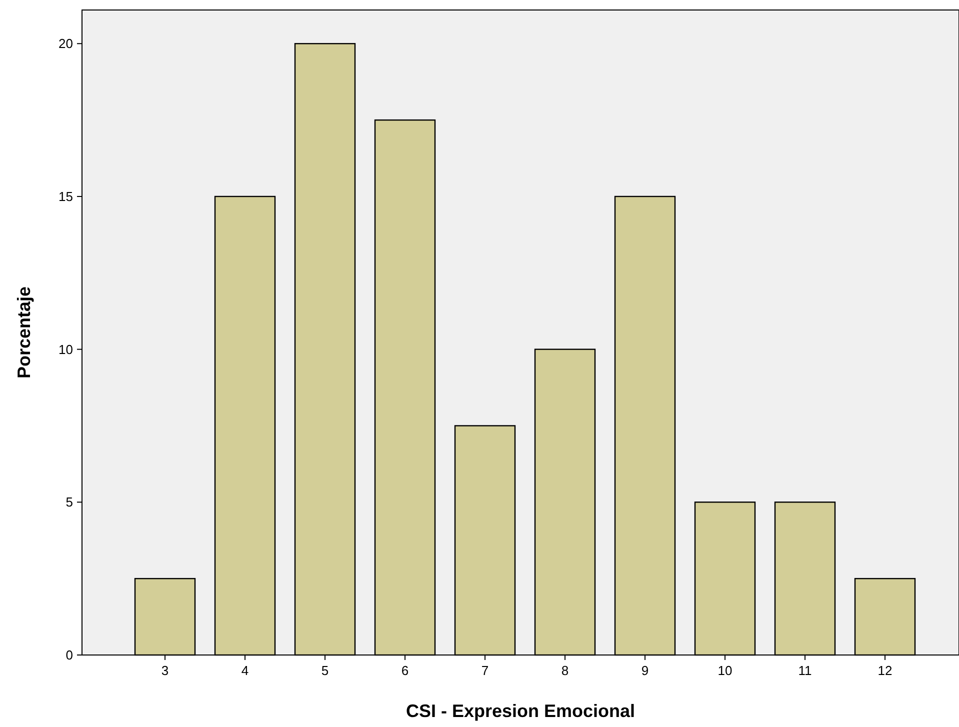  I want to click on x-tick-label: 9, so click(645, 670).